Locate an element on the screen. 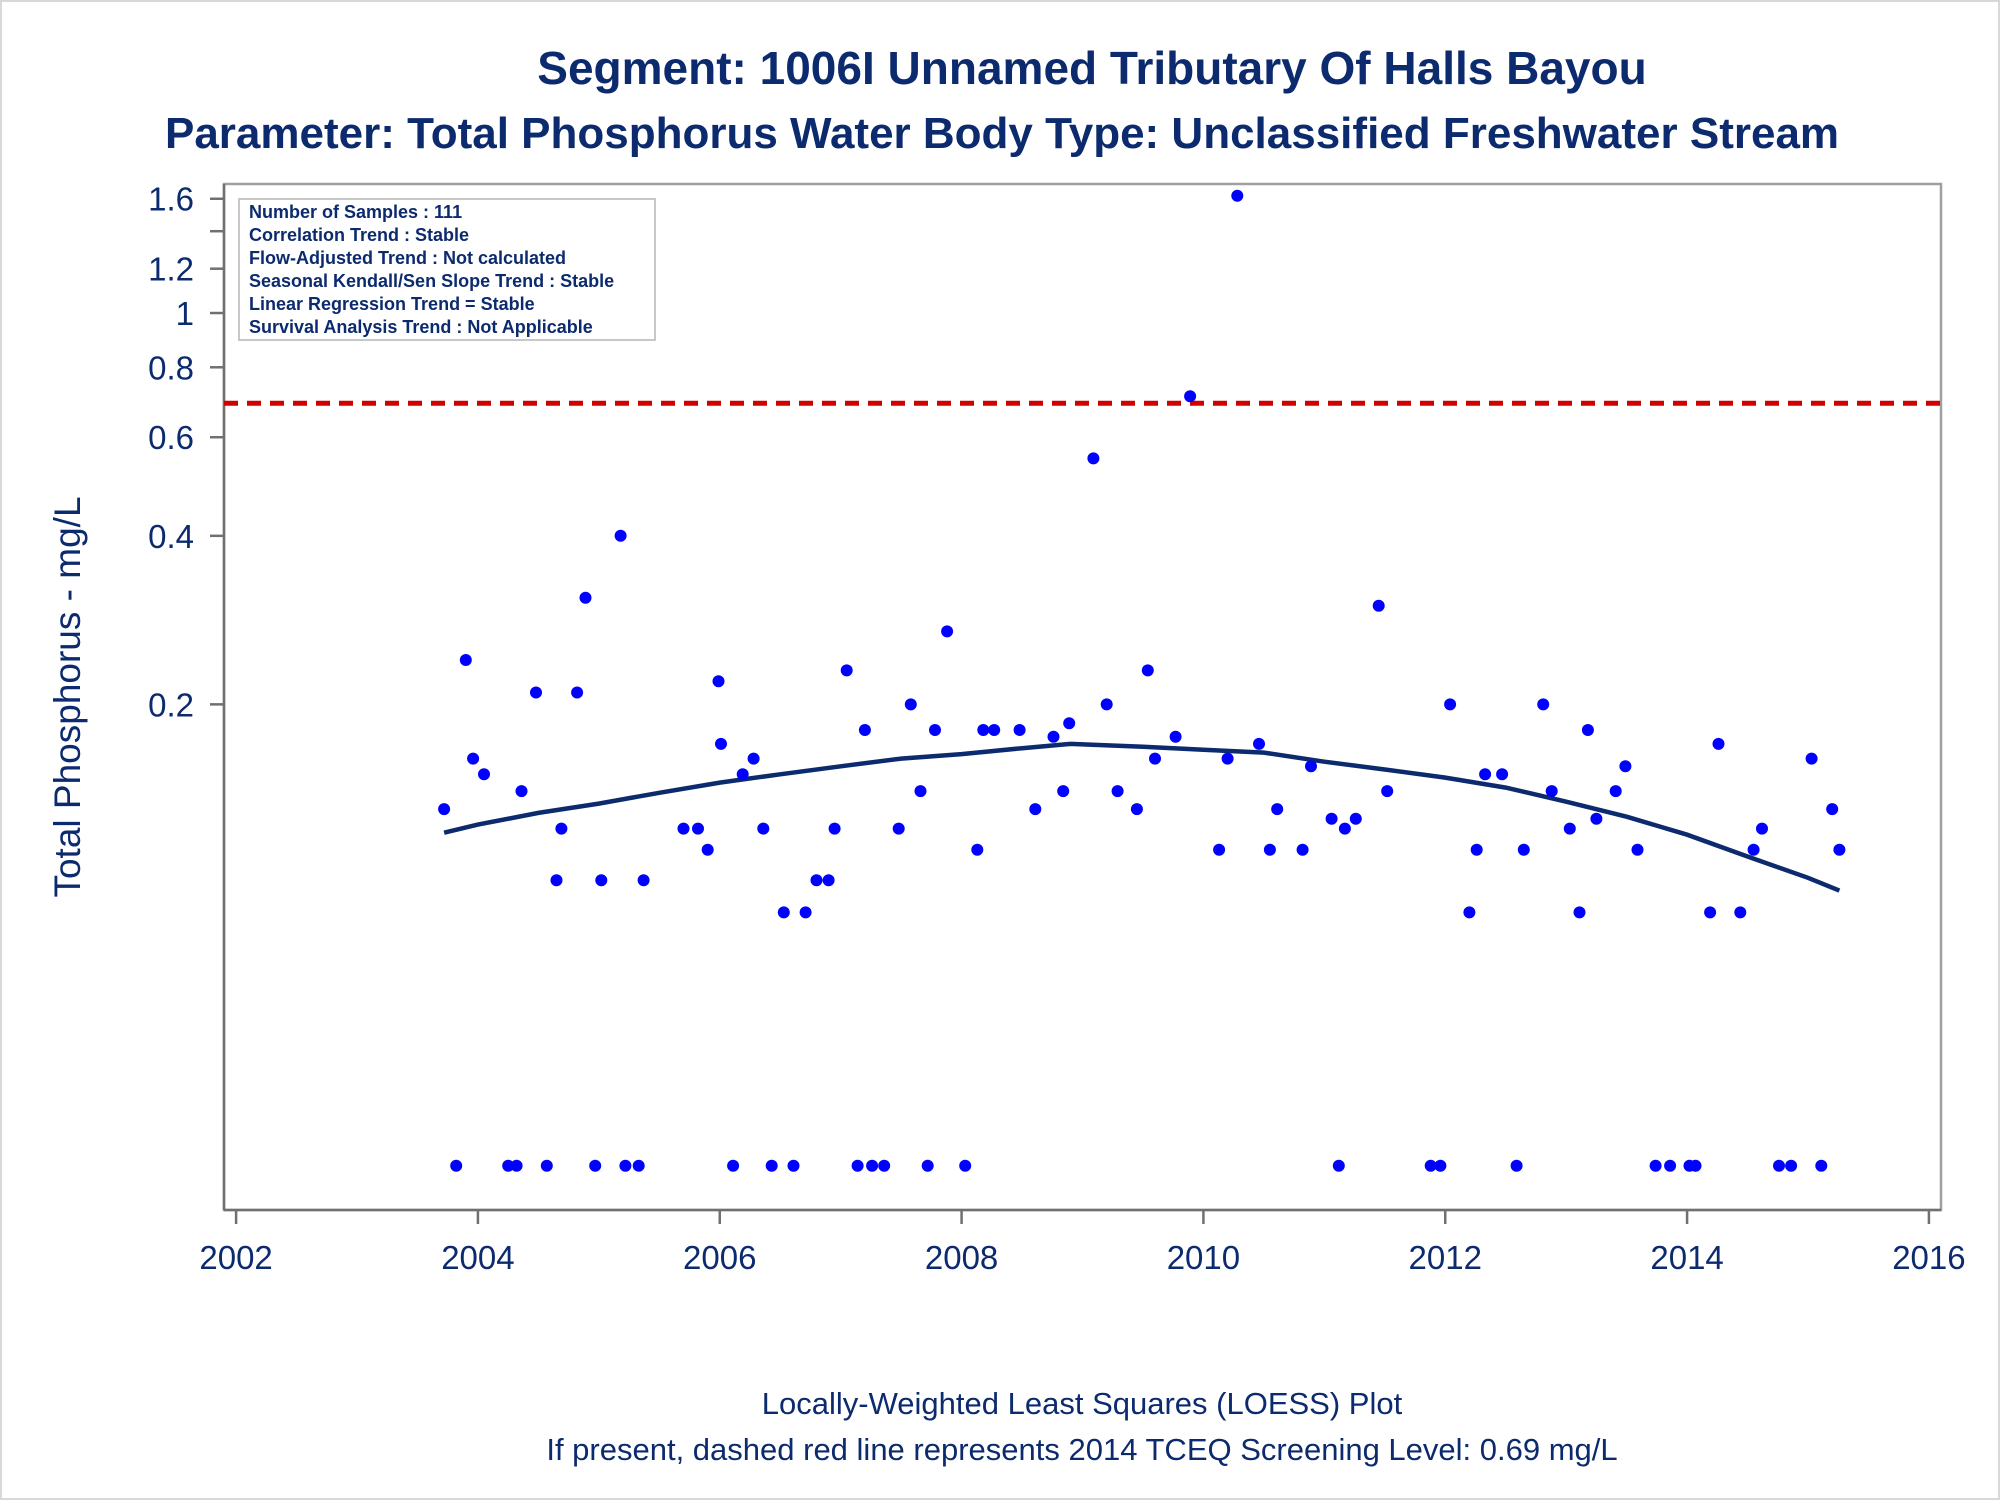 The width and height of the screenshot is (2000, 1502). y-tick-label: 1.2 is located at coordinates (171, 269).